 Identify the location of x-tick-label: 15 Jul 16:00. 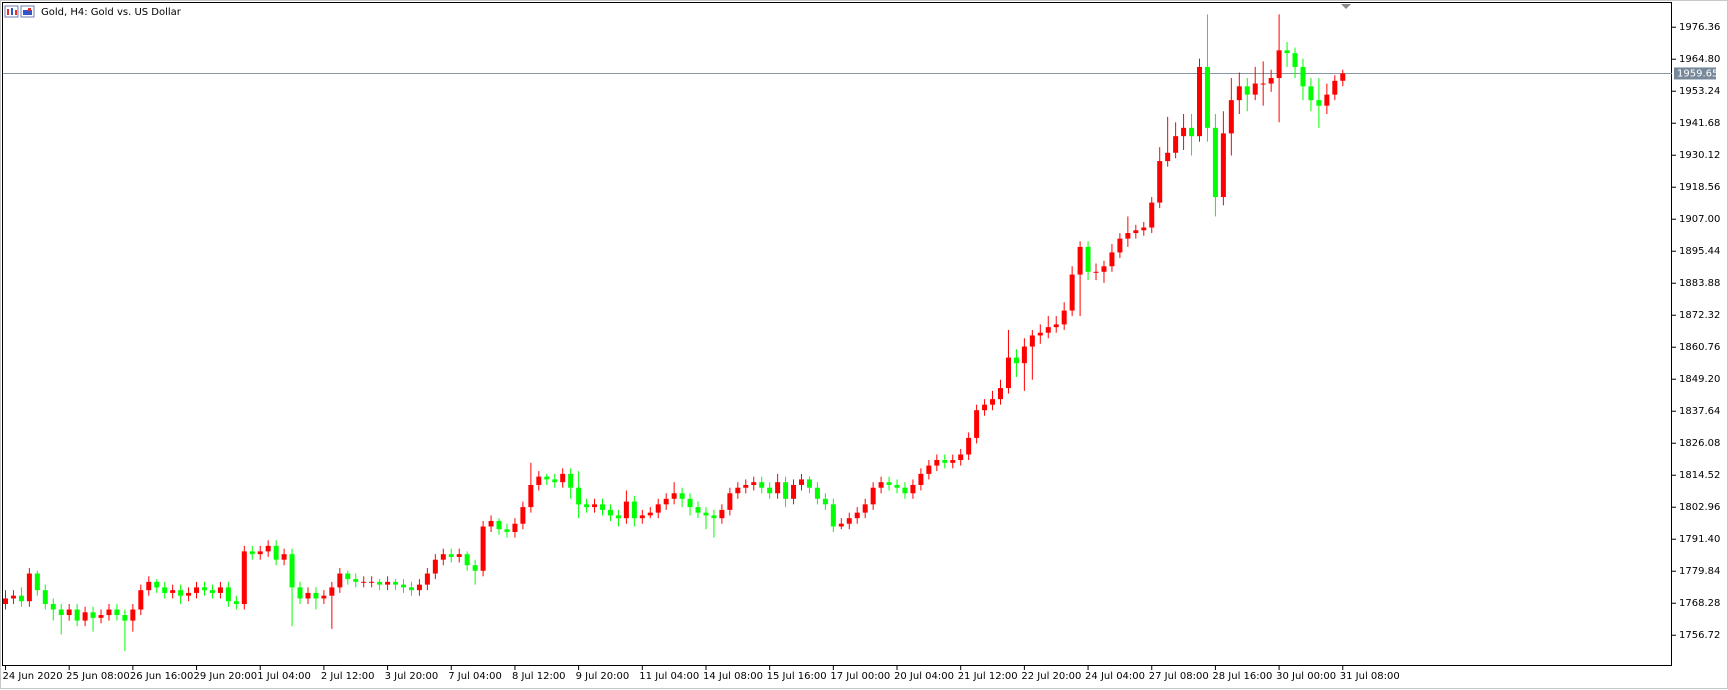
(797, 676).